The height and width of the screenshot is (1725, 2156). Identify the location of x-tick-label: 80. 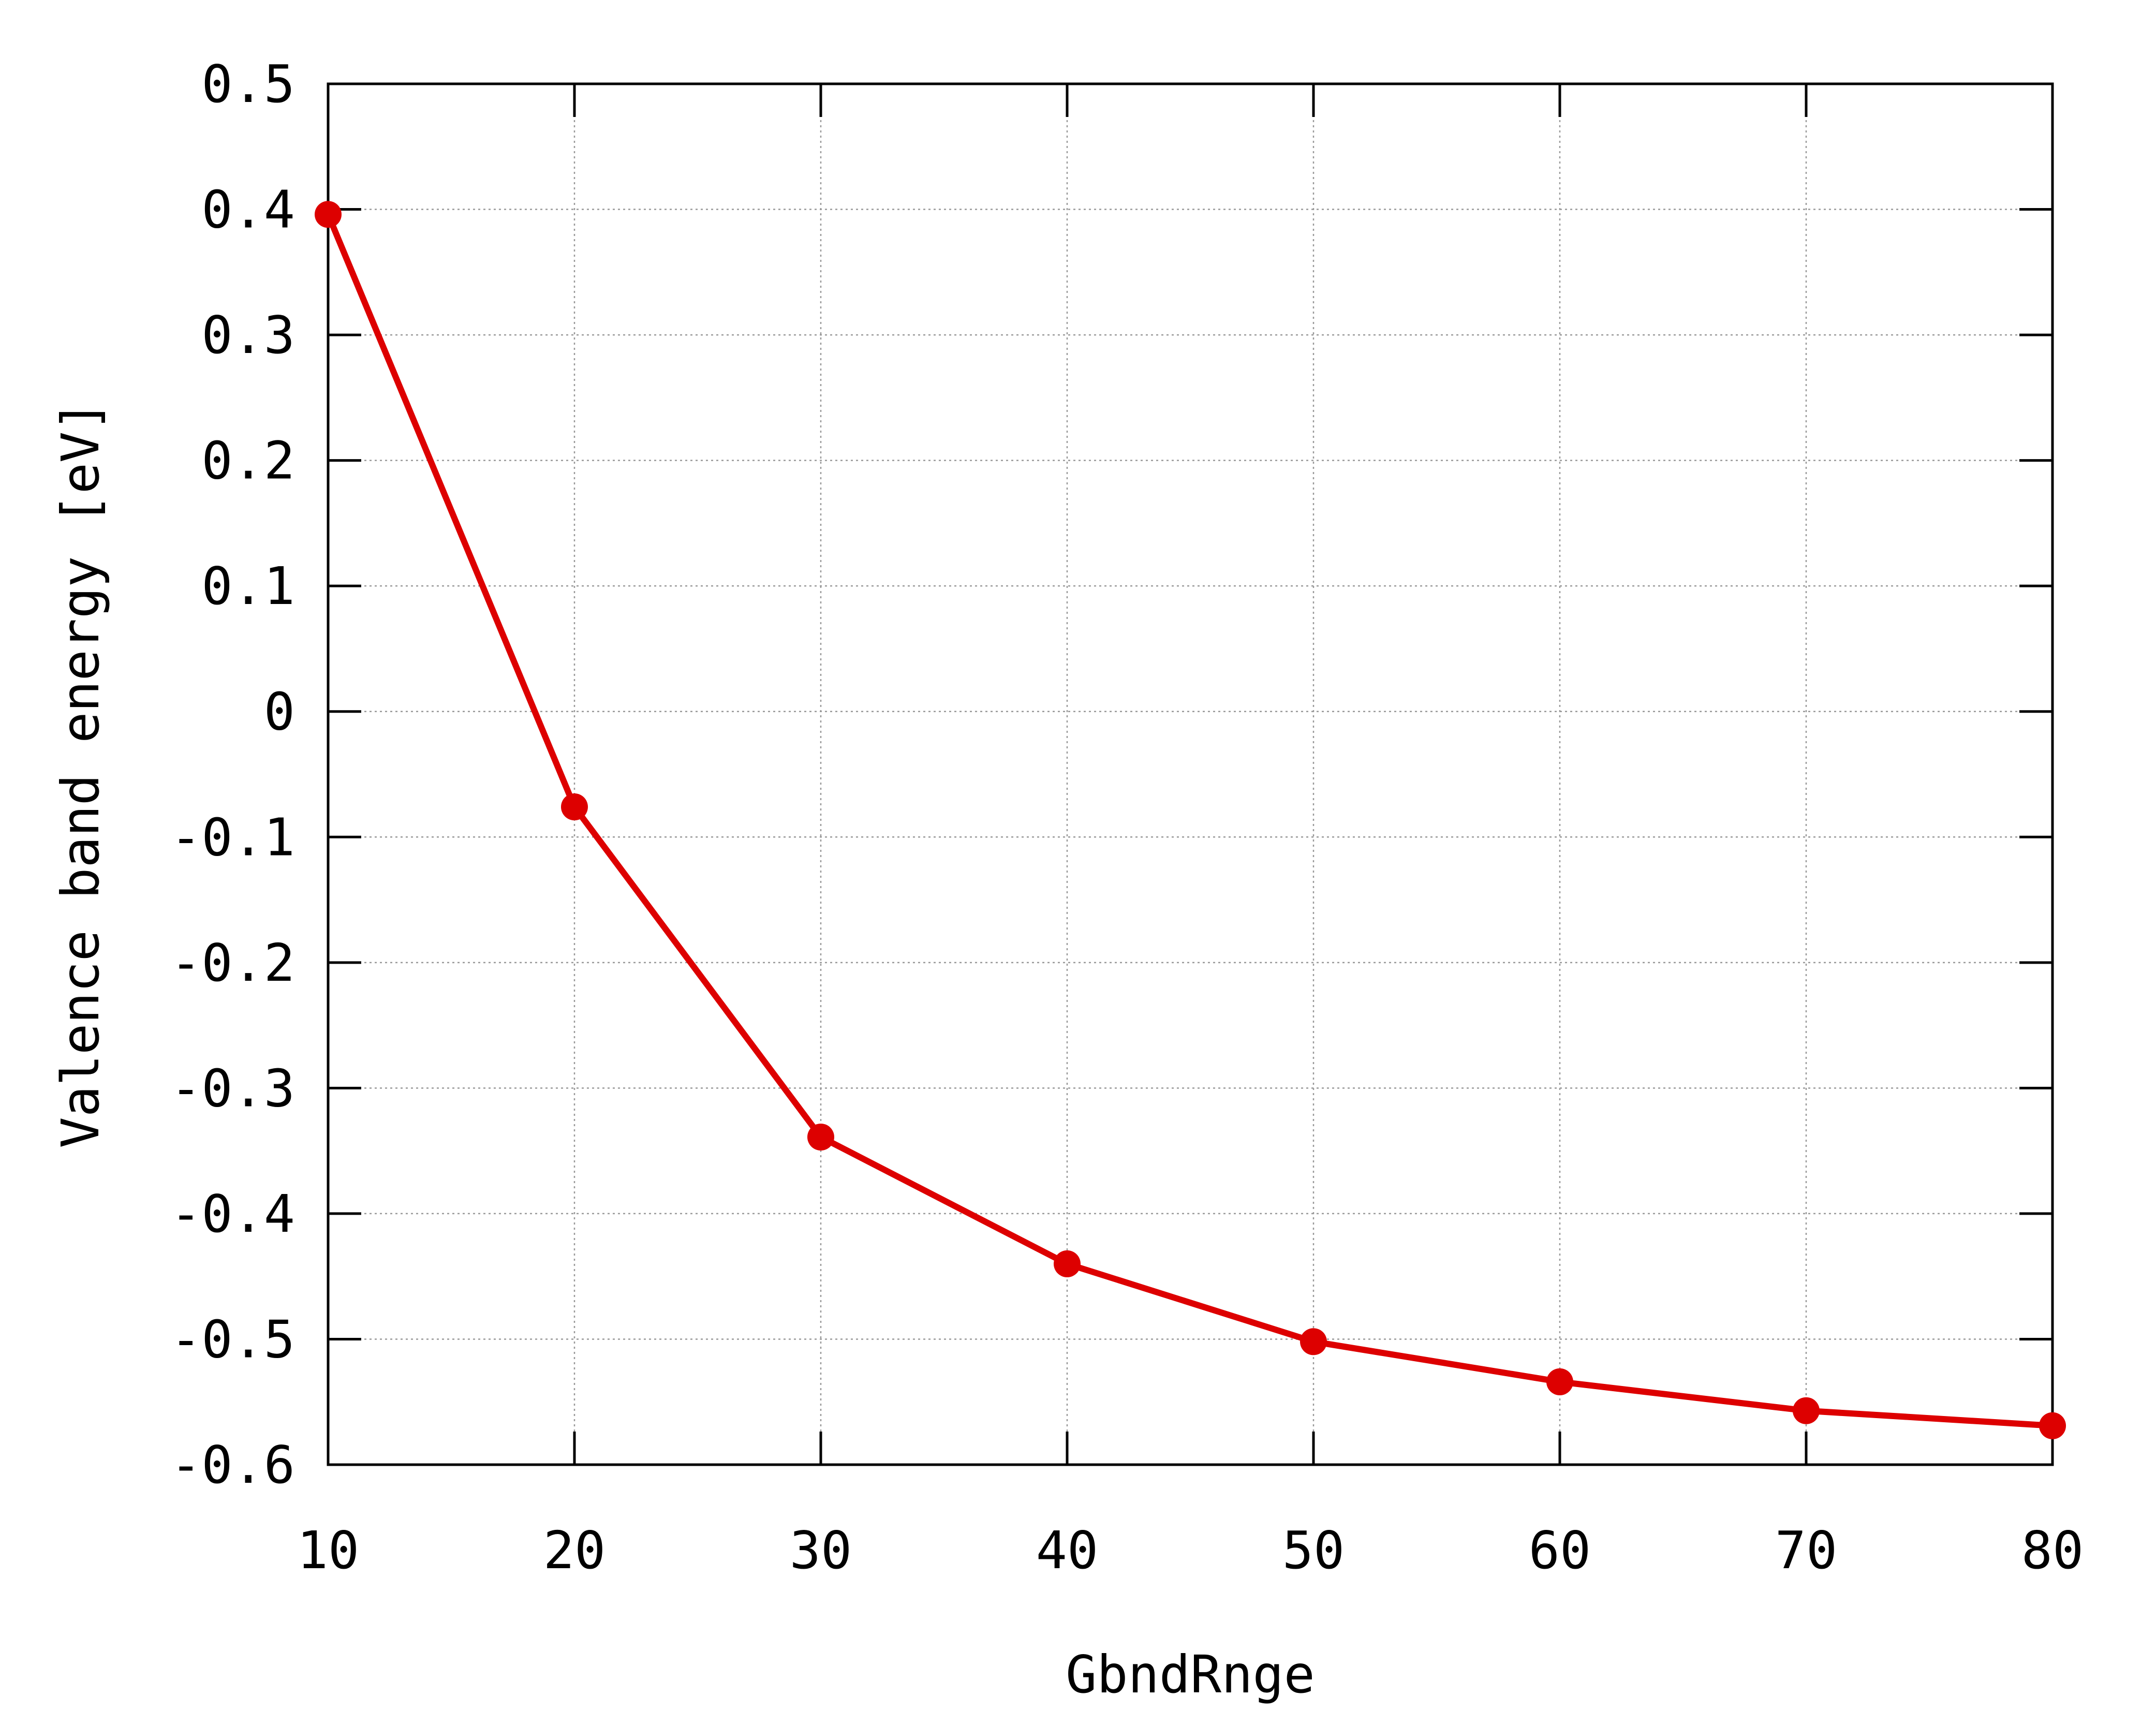
(2052, 1550).